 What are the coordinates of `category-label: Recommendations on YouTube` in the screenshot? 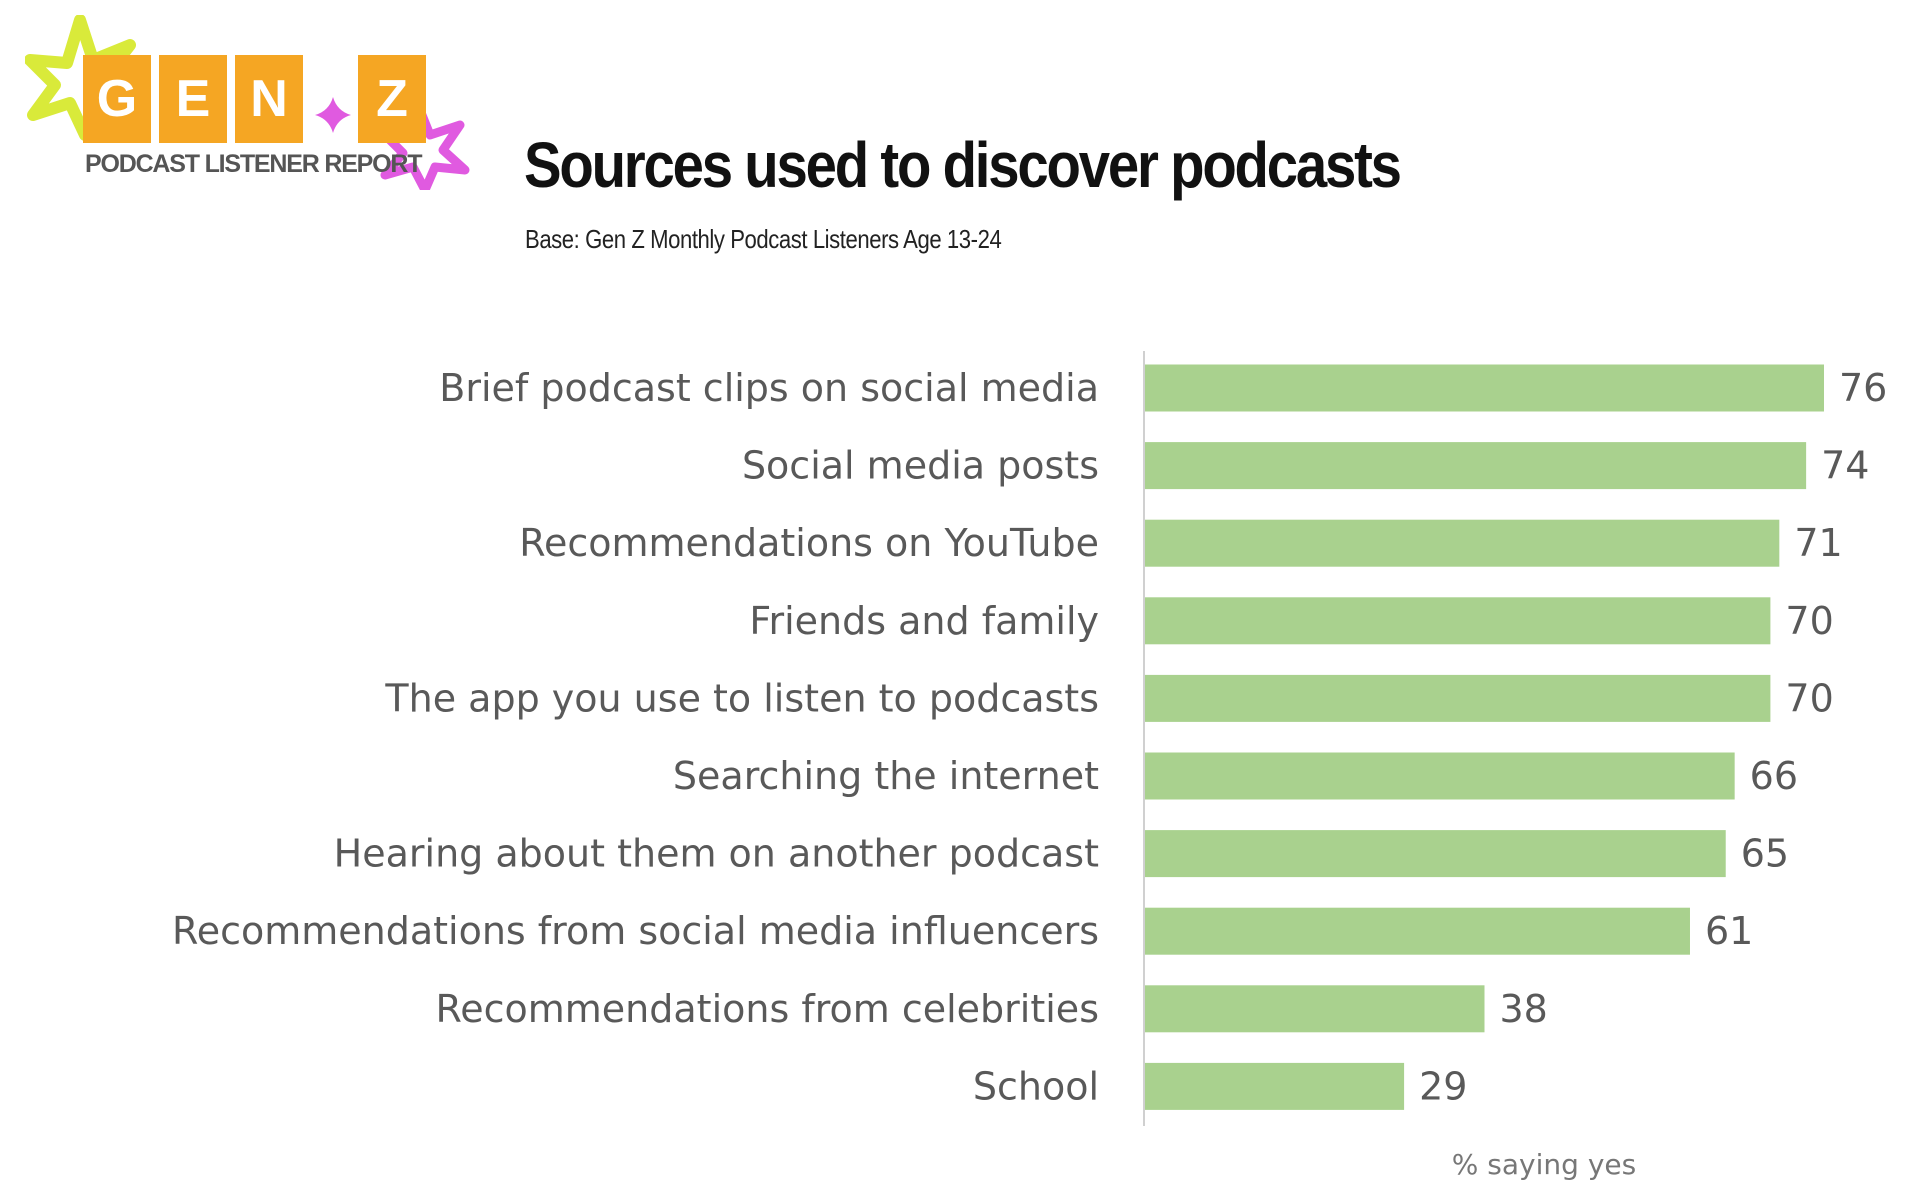 It's located at (809, 543).